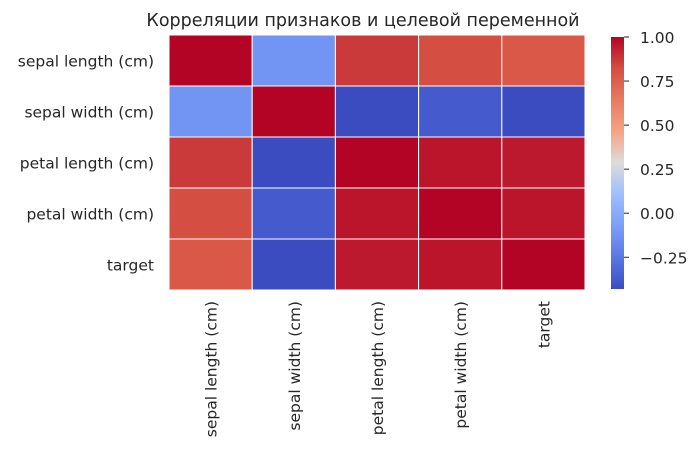 This screenshot has width=697, height=460. What do you see at coordinates (86, 62) in the screenshot?
I see `row-label: sepal length (cm)` at bounding box center [86, 62].